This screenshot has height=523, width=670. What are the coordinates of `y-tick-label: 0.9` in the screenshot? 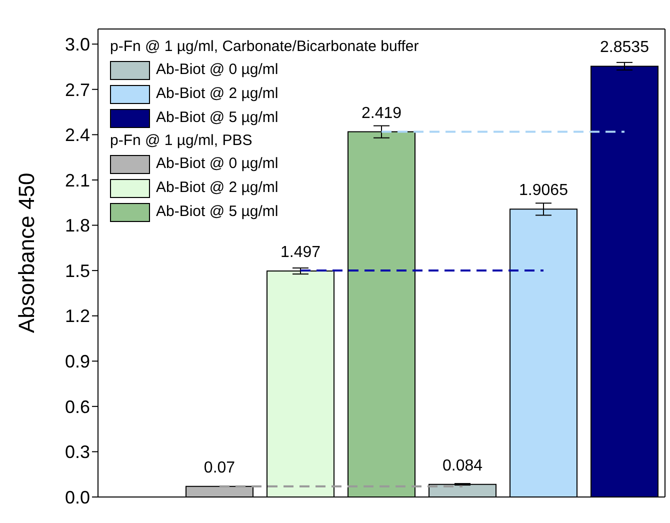 It's located at (77, 362).